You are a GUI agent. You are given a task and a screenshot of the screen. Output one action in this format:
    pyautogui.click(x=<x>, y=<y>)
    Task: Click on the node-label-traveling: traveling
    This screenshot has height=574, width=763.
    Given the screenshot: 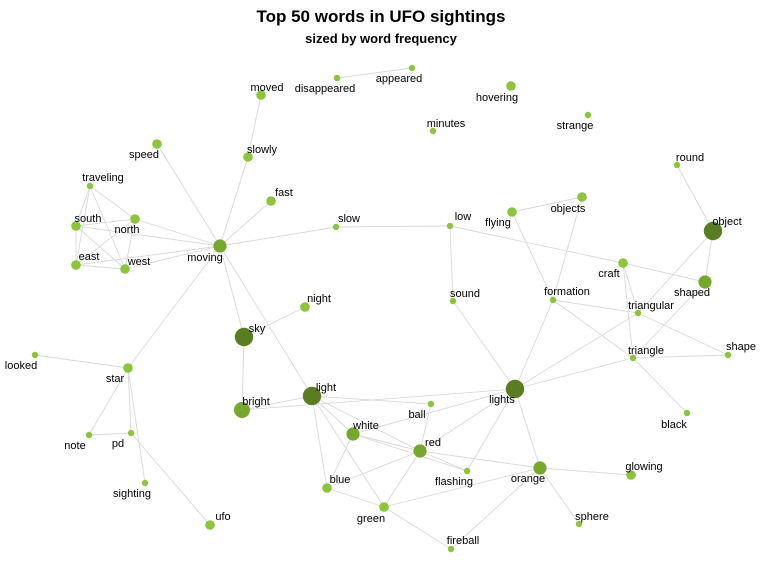 What is the action you would take?
    pyautogui.click(x=103, y=178)
    